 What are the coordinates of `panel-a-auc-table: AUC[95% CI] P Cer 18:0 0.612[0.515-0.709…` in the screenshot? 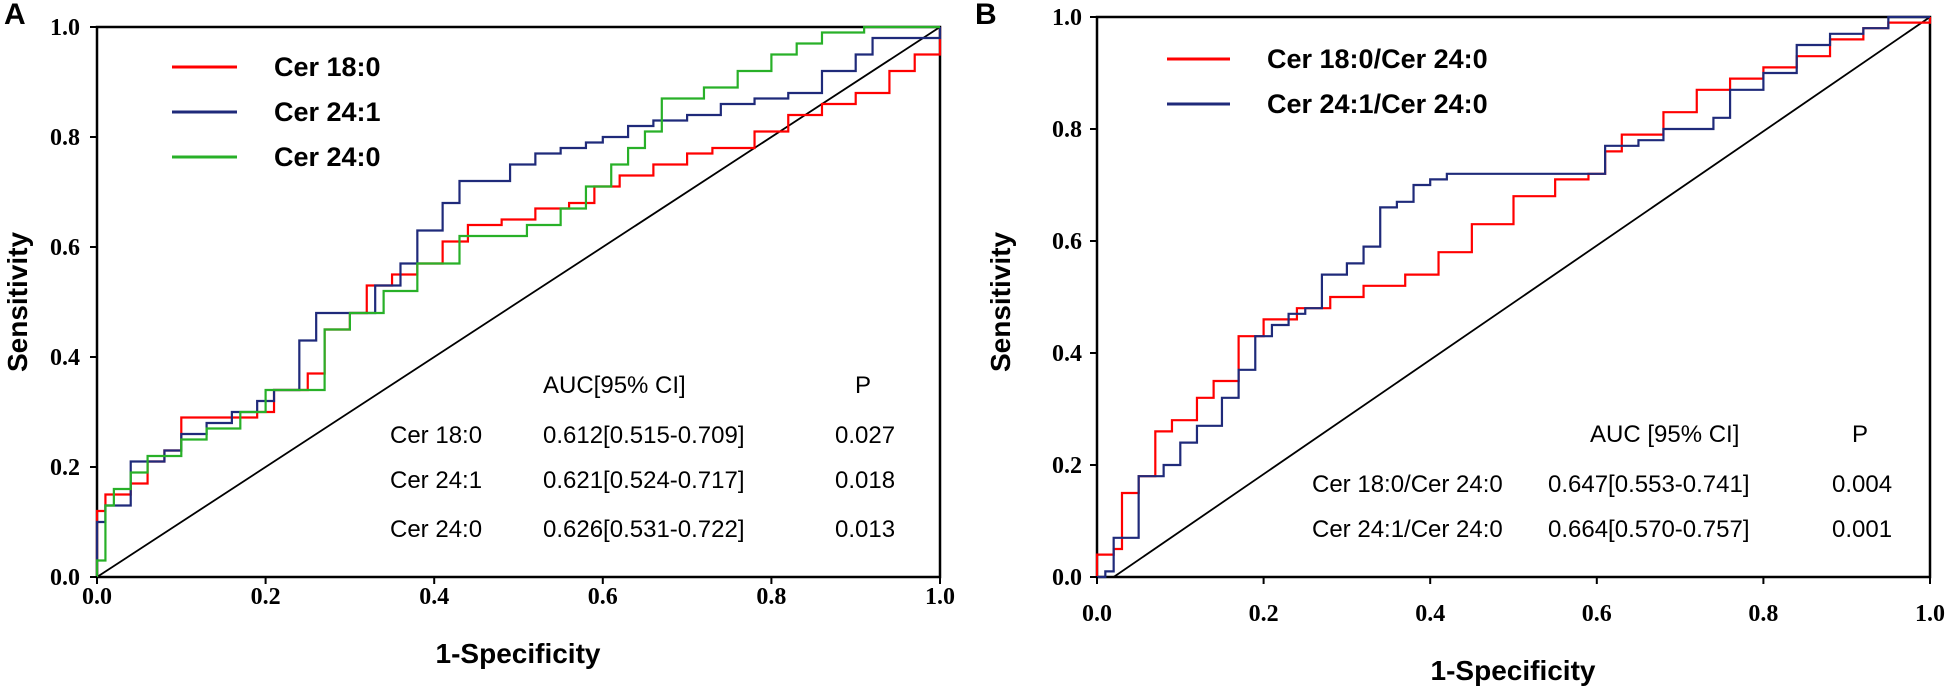 It's located at (642, 457).